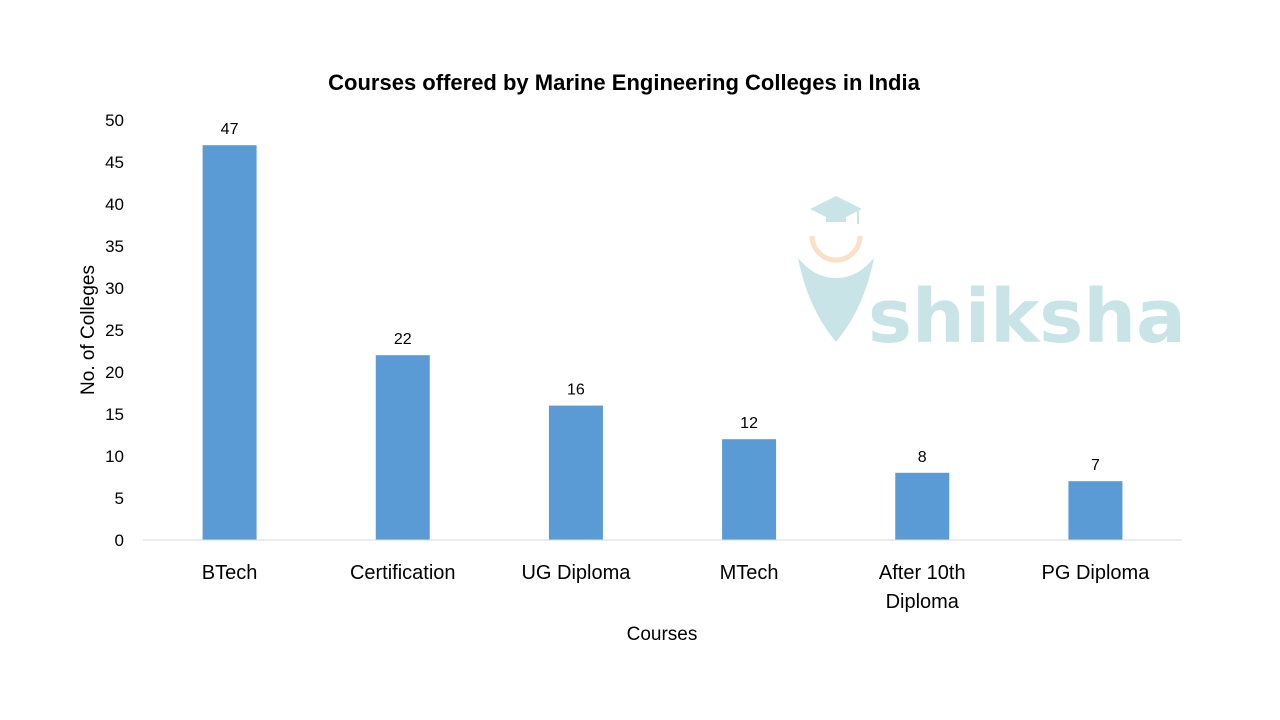  I want to click on watermark: shiksha, so click(992, 278).